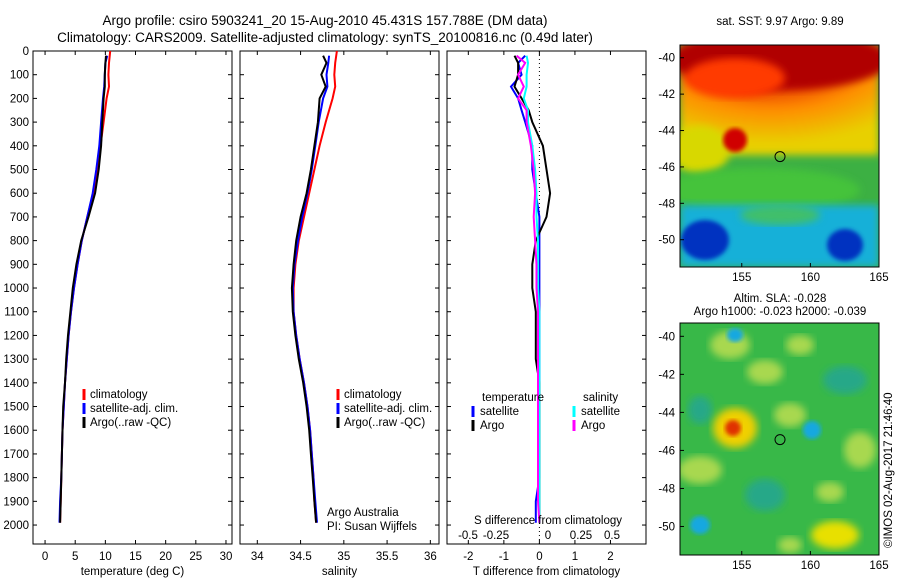 This screenshot has height=580, width=900. Describe the element at coordinates (575, 557) in the screenshot. I see `diff-x-tick-label: 1` at that location.